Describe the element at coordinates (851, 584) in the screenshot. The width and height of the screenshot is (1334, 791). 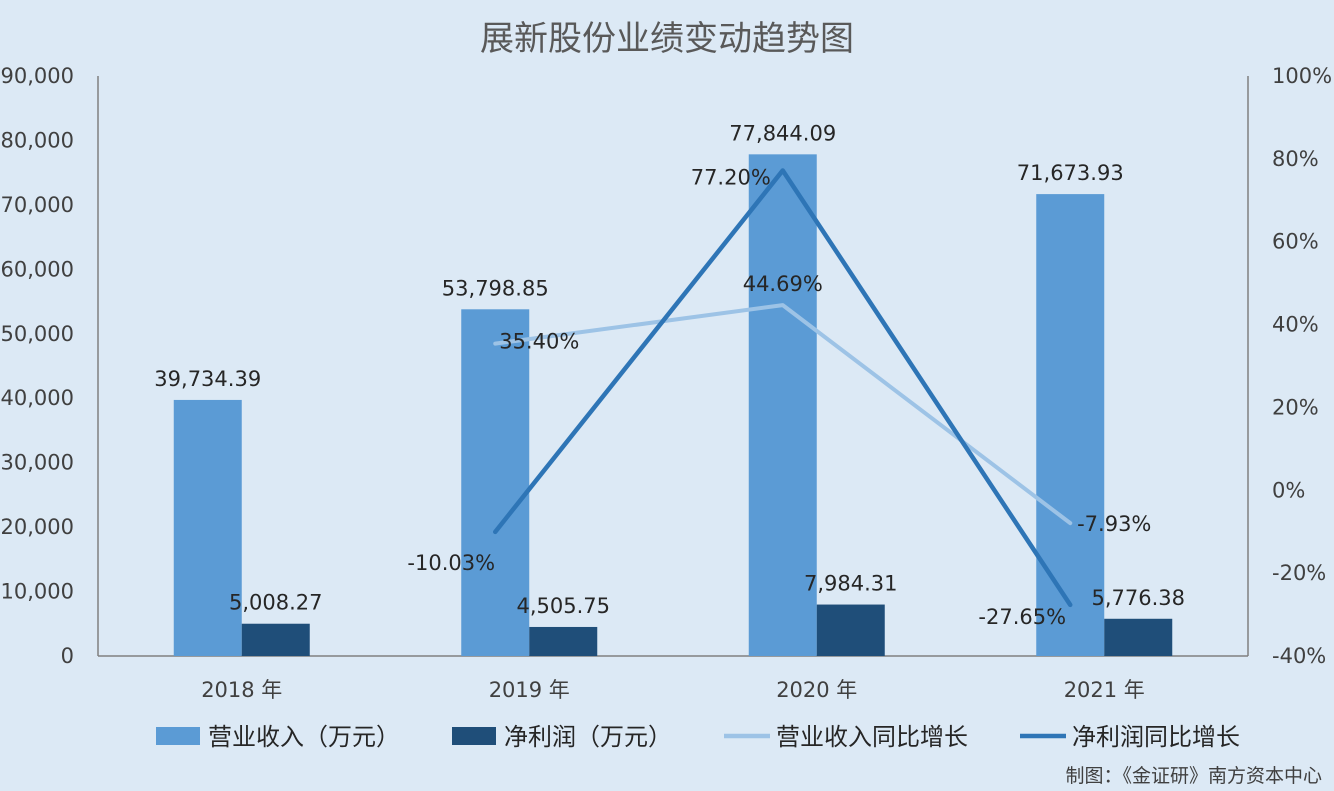
I see `bar-data-label: 7,984.31` at that location.